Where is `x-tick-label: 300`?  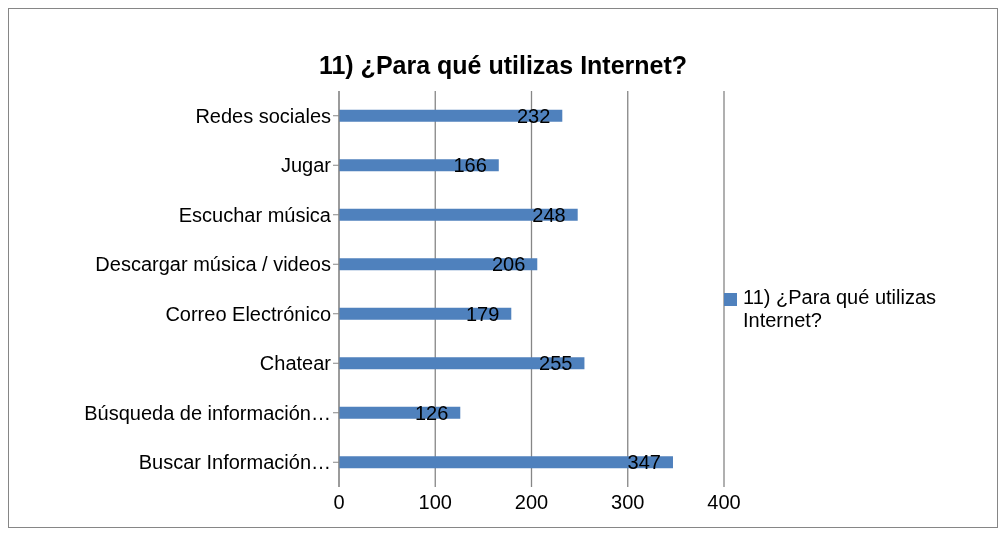 x-tick-label: 300 is located at coordinates (628, 502).